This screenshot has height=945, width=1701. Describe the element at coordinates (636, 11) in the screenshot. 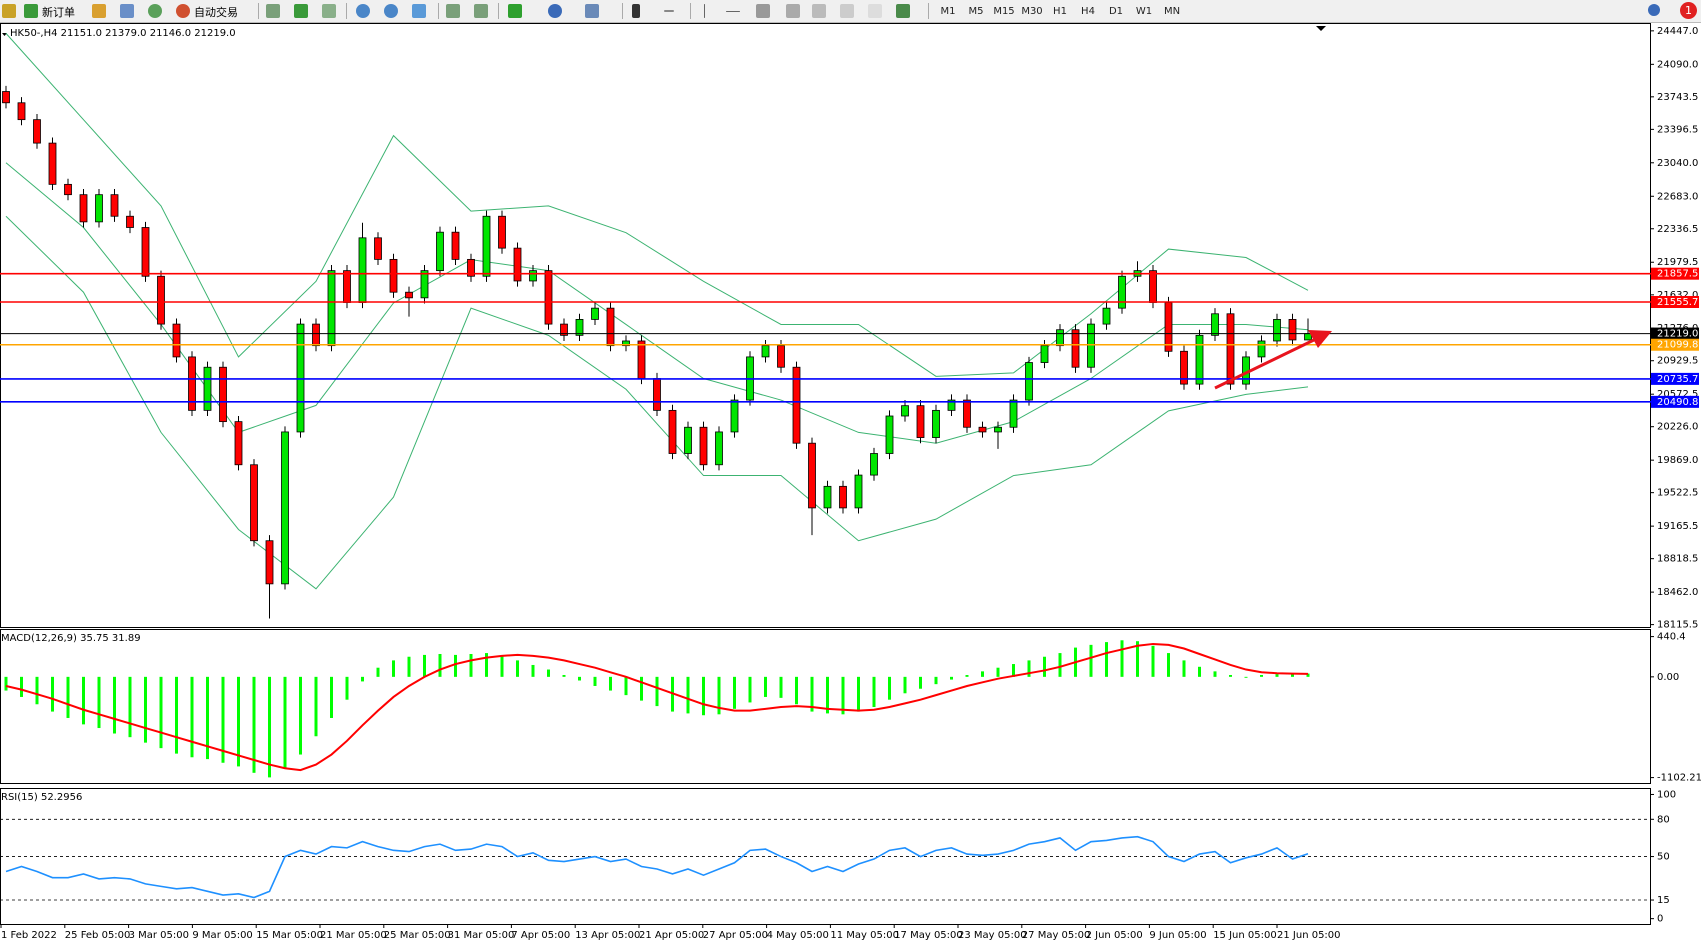

I see `cursor-icon` at that location.